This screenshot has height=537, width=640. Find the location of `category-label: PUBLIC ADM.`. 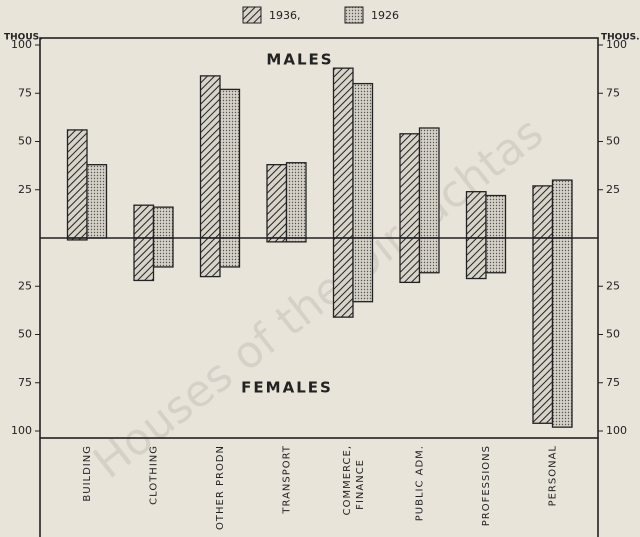

category-label: PUBLIC ADM. is located at coordinates (420, 483).